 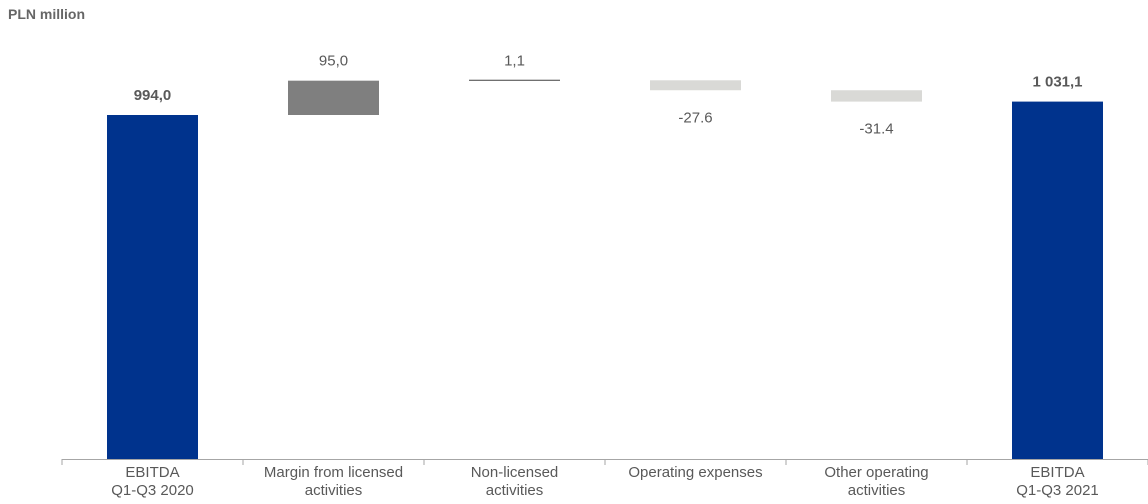 What do you see at coordinates (153, 95) in the screenshot?
I see `value-label-0: 994,0` at bounding box center [153, 95].